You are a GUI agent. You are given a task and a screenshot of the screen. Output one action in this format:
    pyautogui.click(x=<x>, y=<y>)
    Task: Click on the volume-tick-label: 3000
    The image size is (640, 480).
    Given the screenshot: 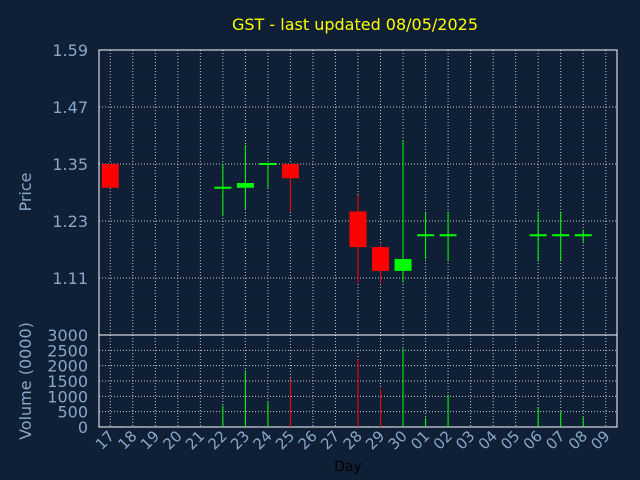 What is the action you would take?
    pyautogui.click(x=67, y=335)
    